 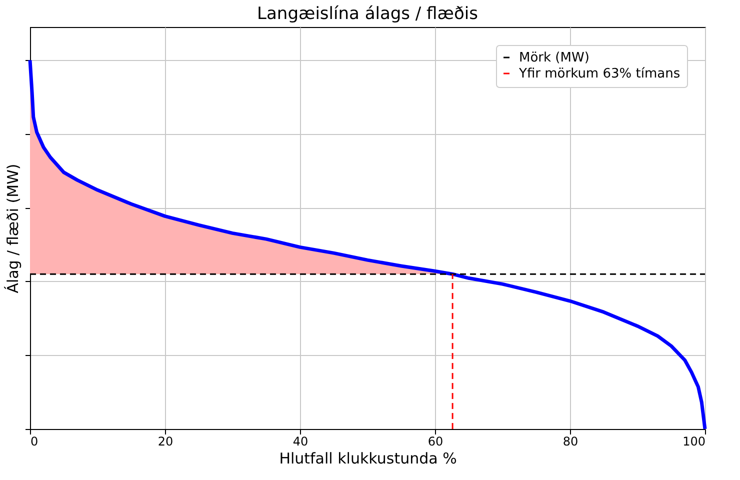 What do you see at coordinates (34, 441) in the screenshot?
I see `x-tick-label: 0` at bounding box center [34, 441].